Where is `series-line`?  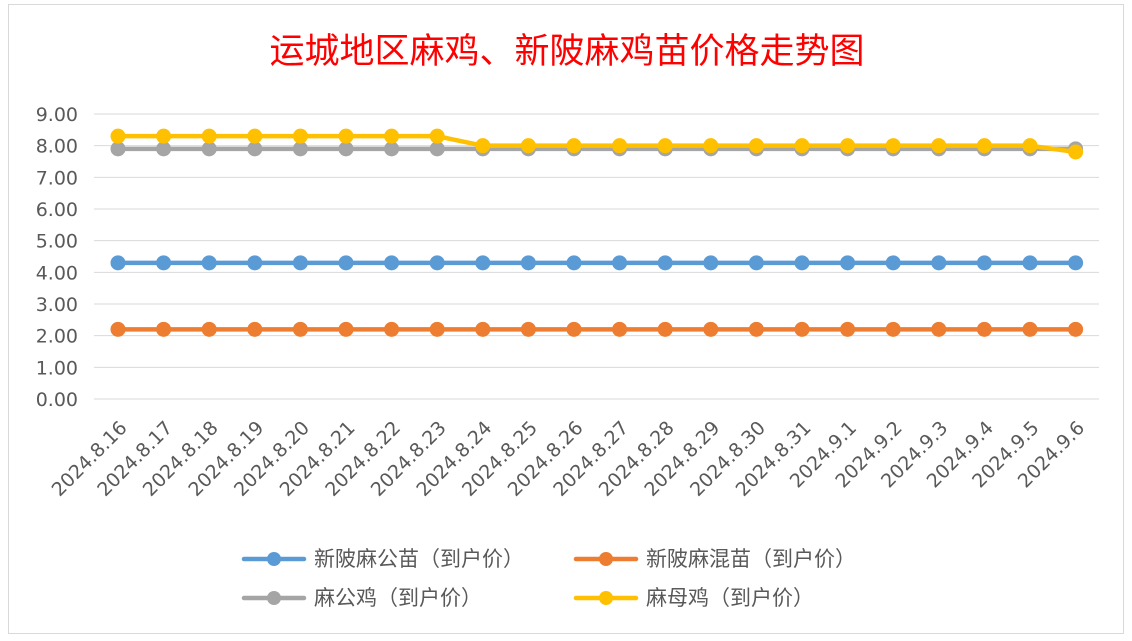
series-line is located at coordinates (596, 144).